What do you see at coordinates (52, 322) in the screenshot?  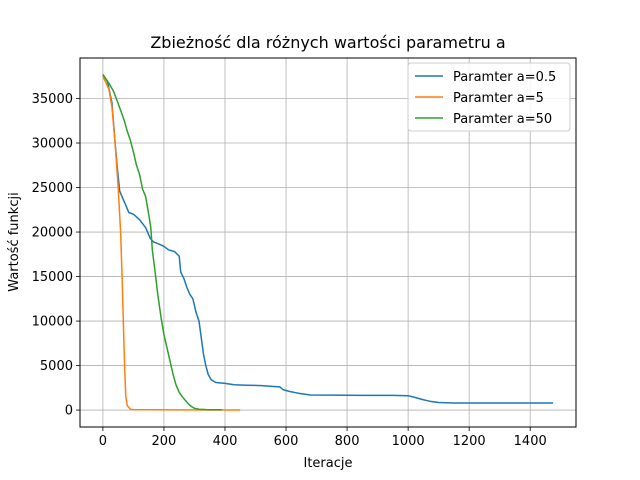 I see `y-tick-label: 10000` at bounding box center [52, 322].